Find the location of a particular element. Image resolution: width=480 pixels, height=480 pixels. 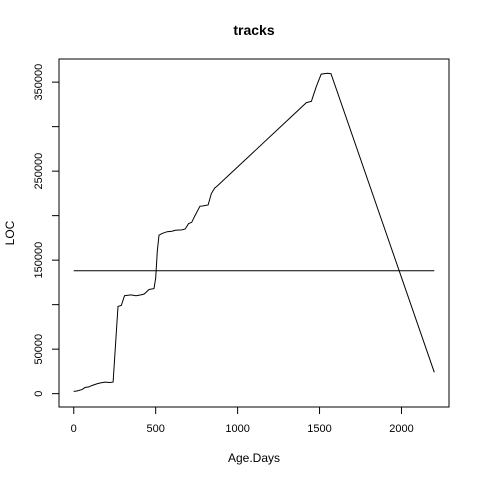

y-tick-label: 350000 is located at coordinates (39, 82).